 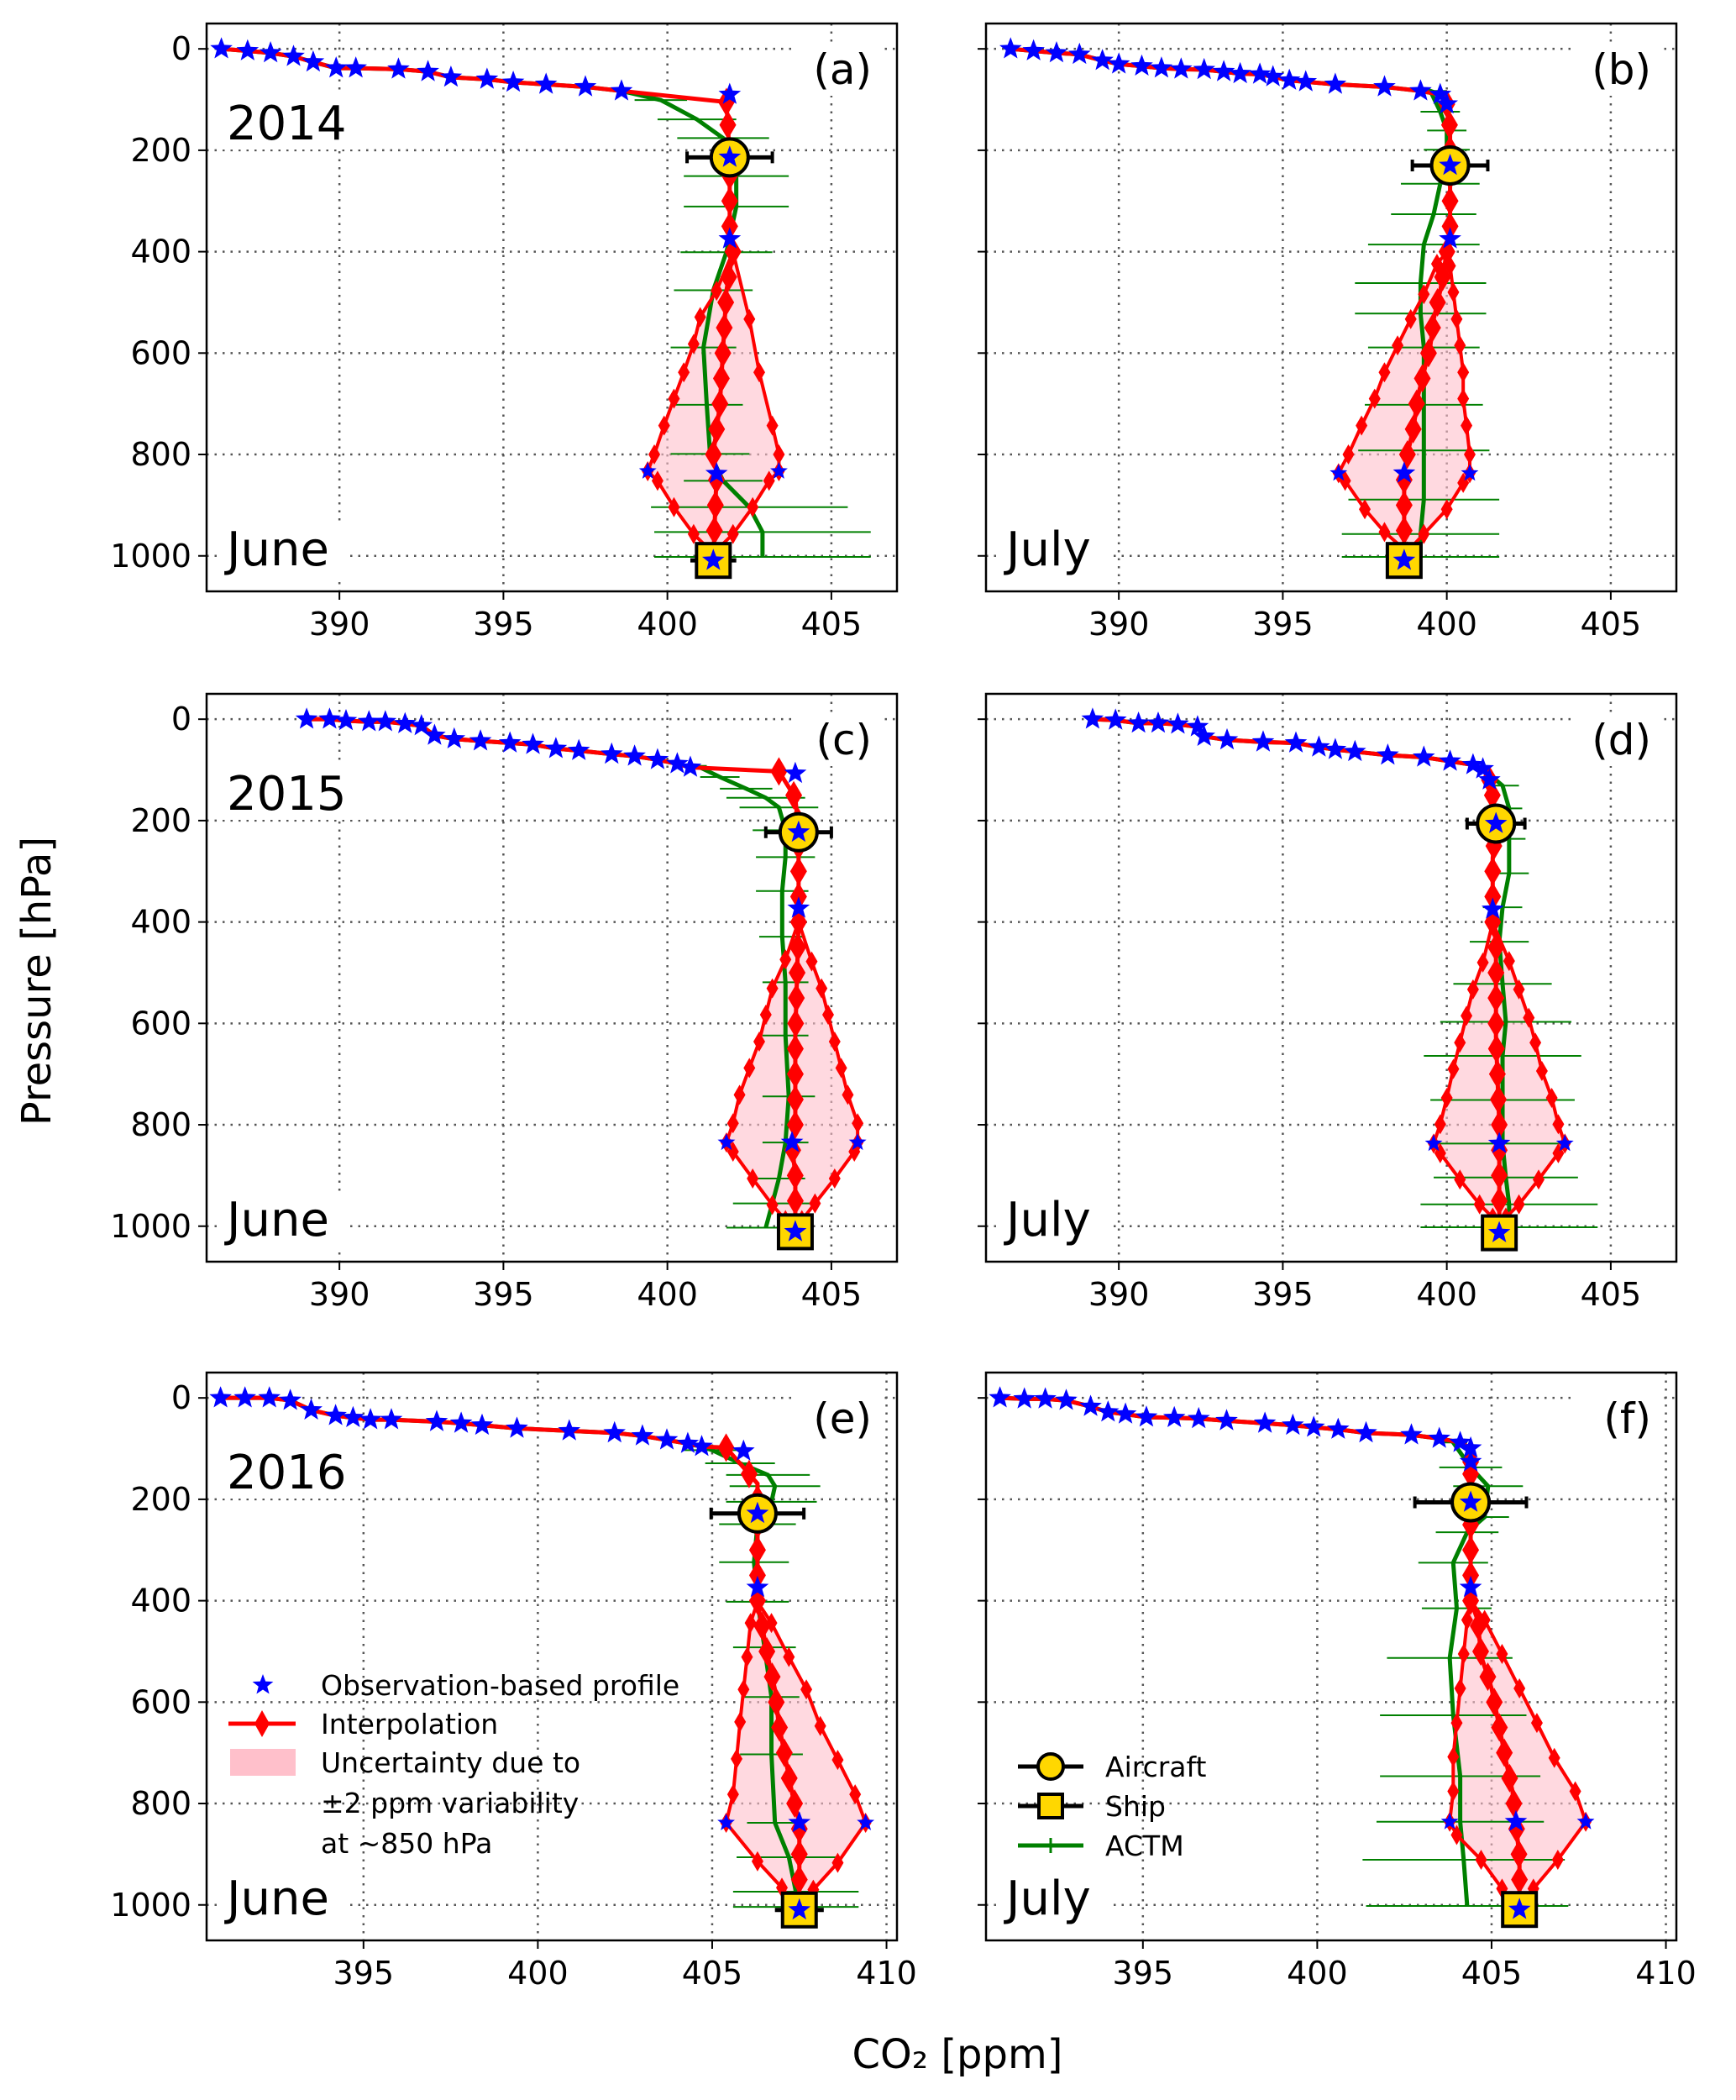 I want to click on interpolation-line, so click(x=554, y=974).